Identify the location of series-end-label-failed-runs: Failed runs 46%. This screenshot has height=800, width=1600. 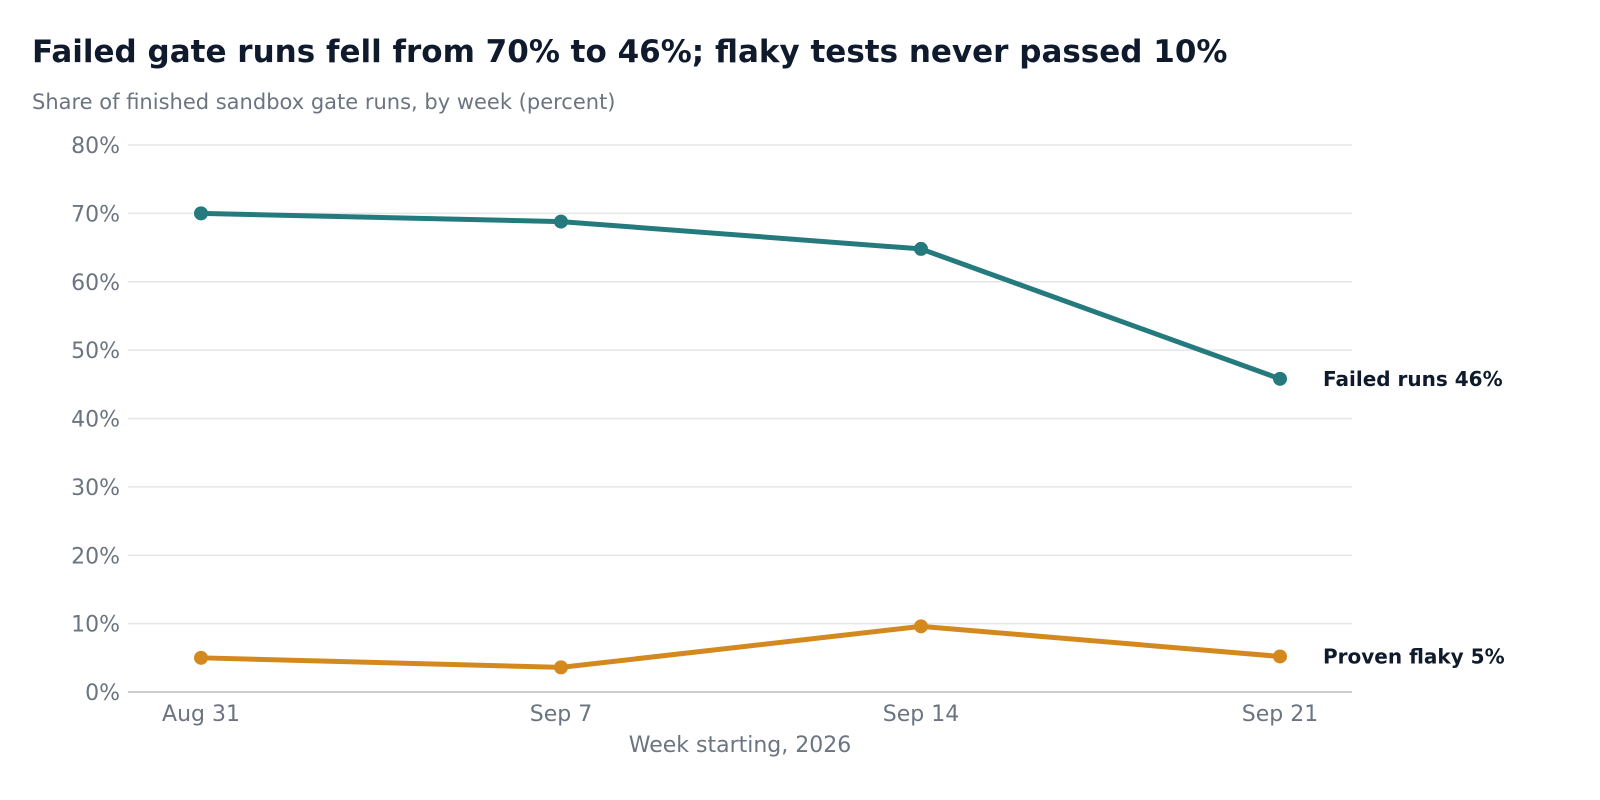
(1413, 379).